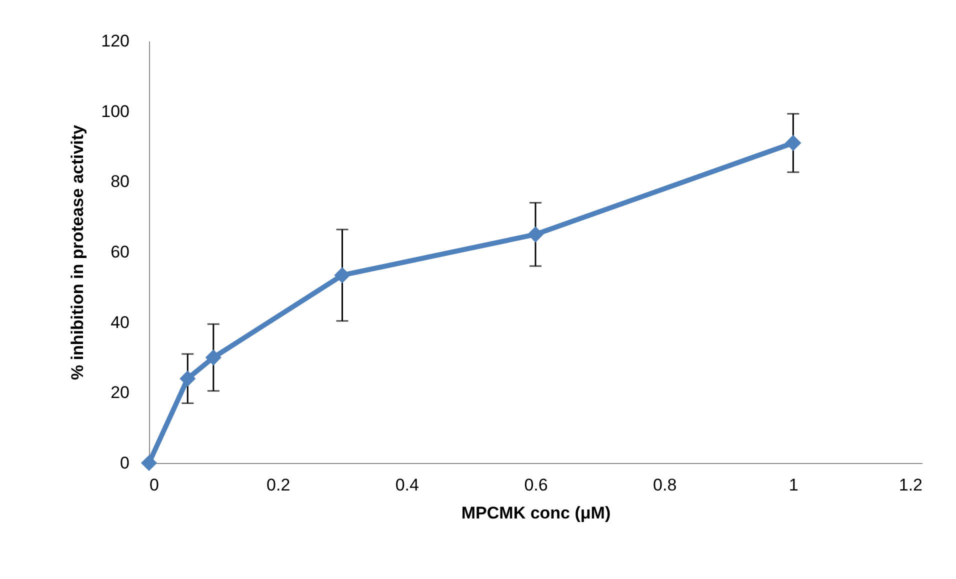  What do you see at coordinates (120, 252) in the screenshot?
I see `y-tick-label: 60` at bounding box center [120, 252].